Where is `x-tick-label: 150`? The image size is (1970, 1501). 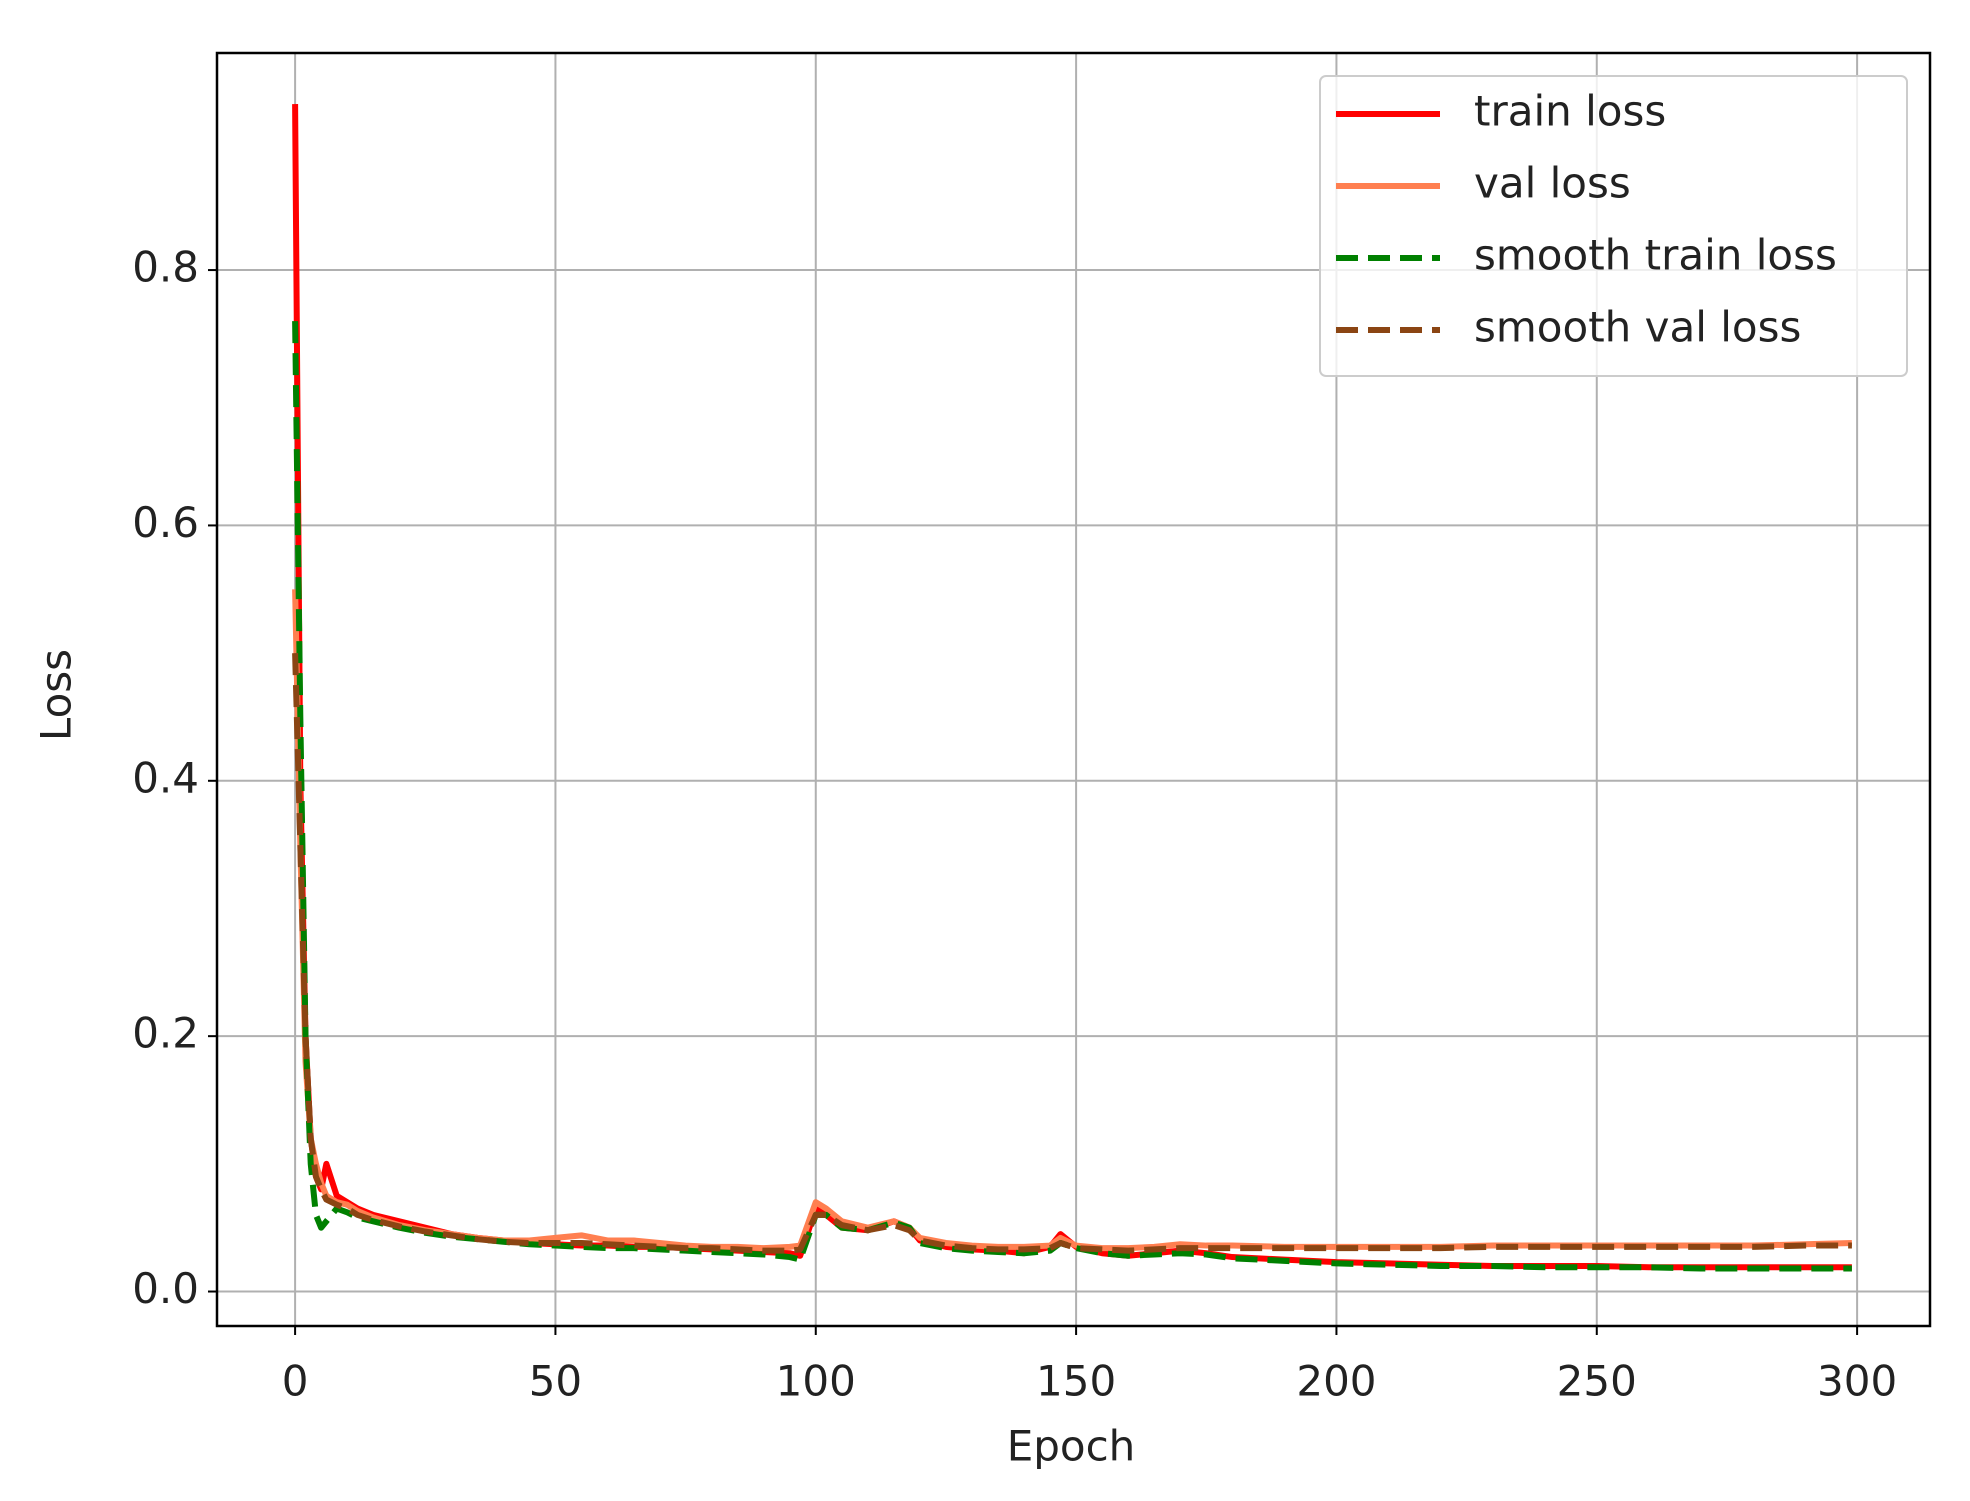
x-tick-label: 150 is located at coordinates (1076, 1381).